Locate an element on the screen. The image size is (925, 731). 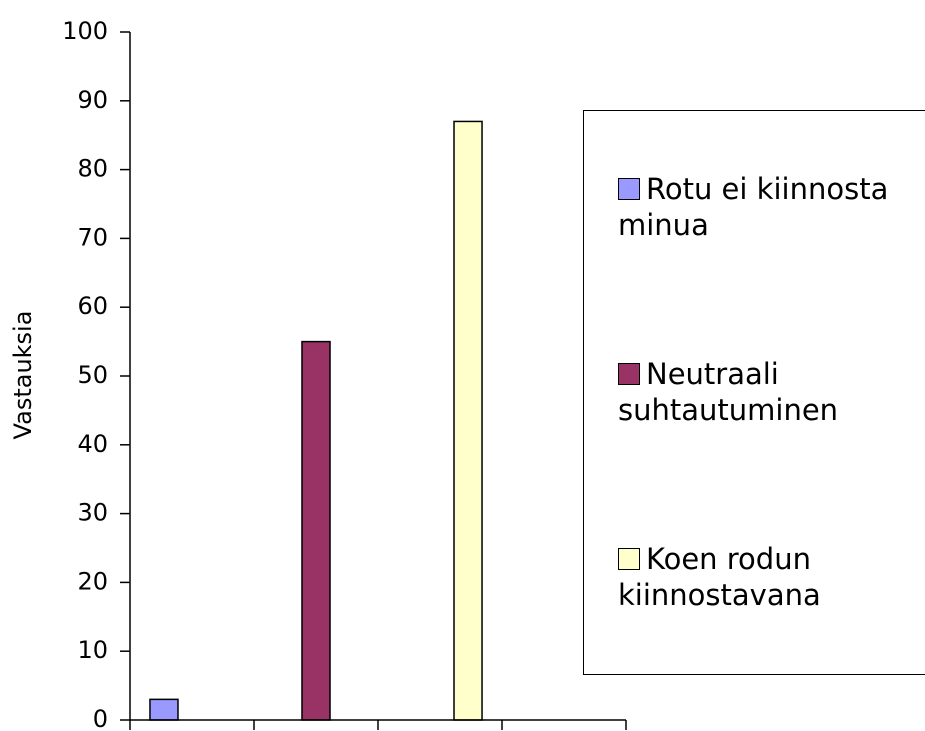
legend-label: Neutraali suhtautuminen is located at coordinates (728, 392).